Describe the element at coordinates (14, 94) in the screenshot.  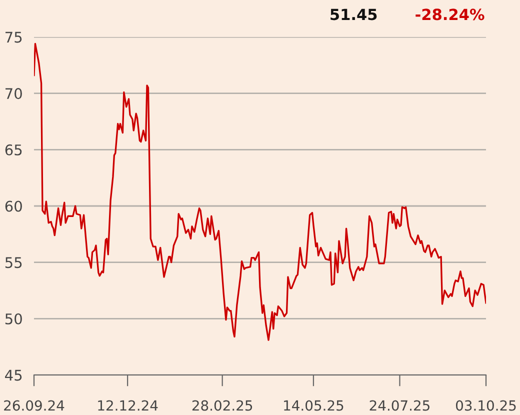
I see `y-tick-label: 70` at that location.